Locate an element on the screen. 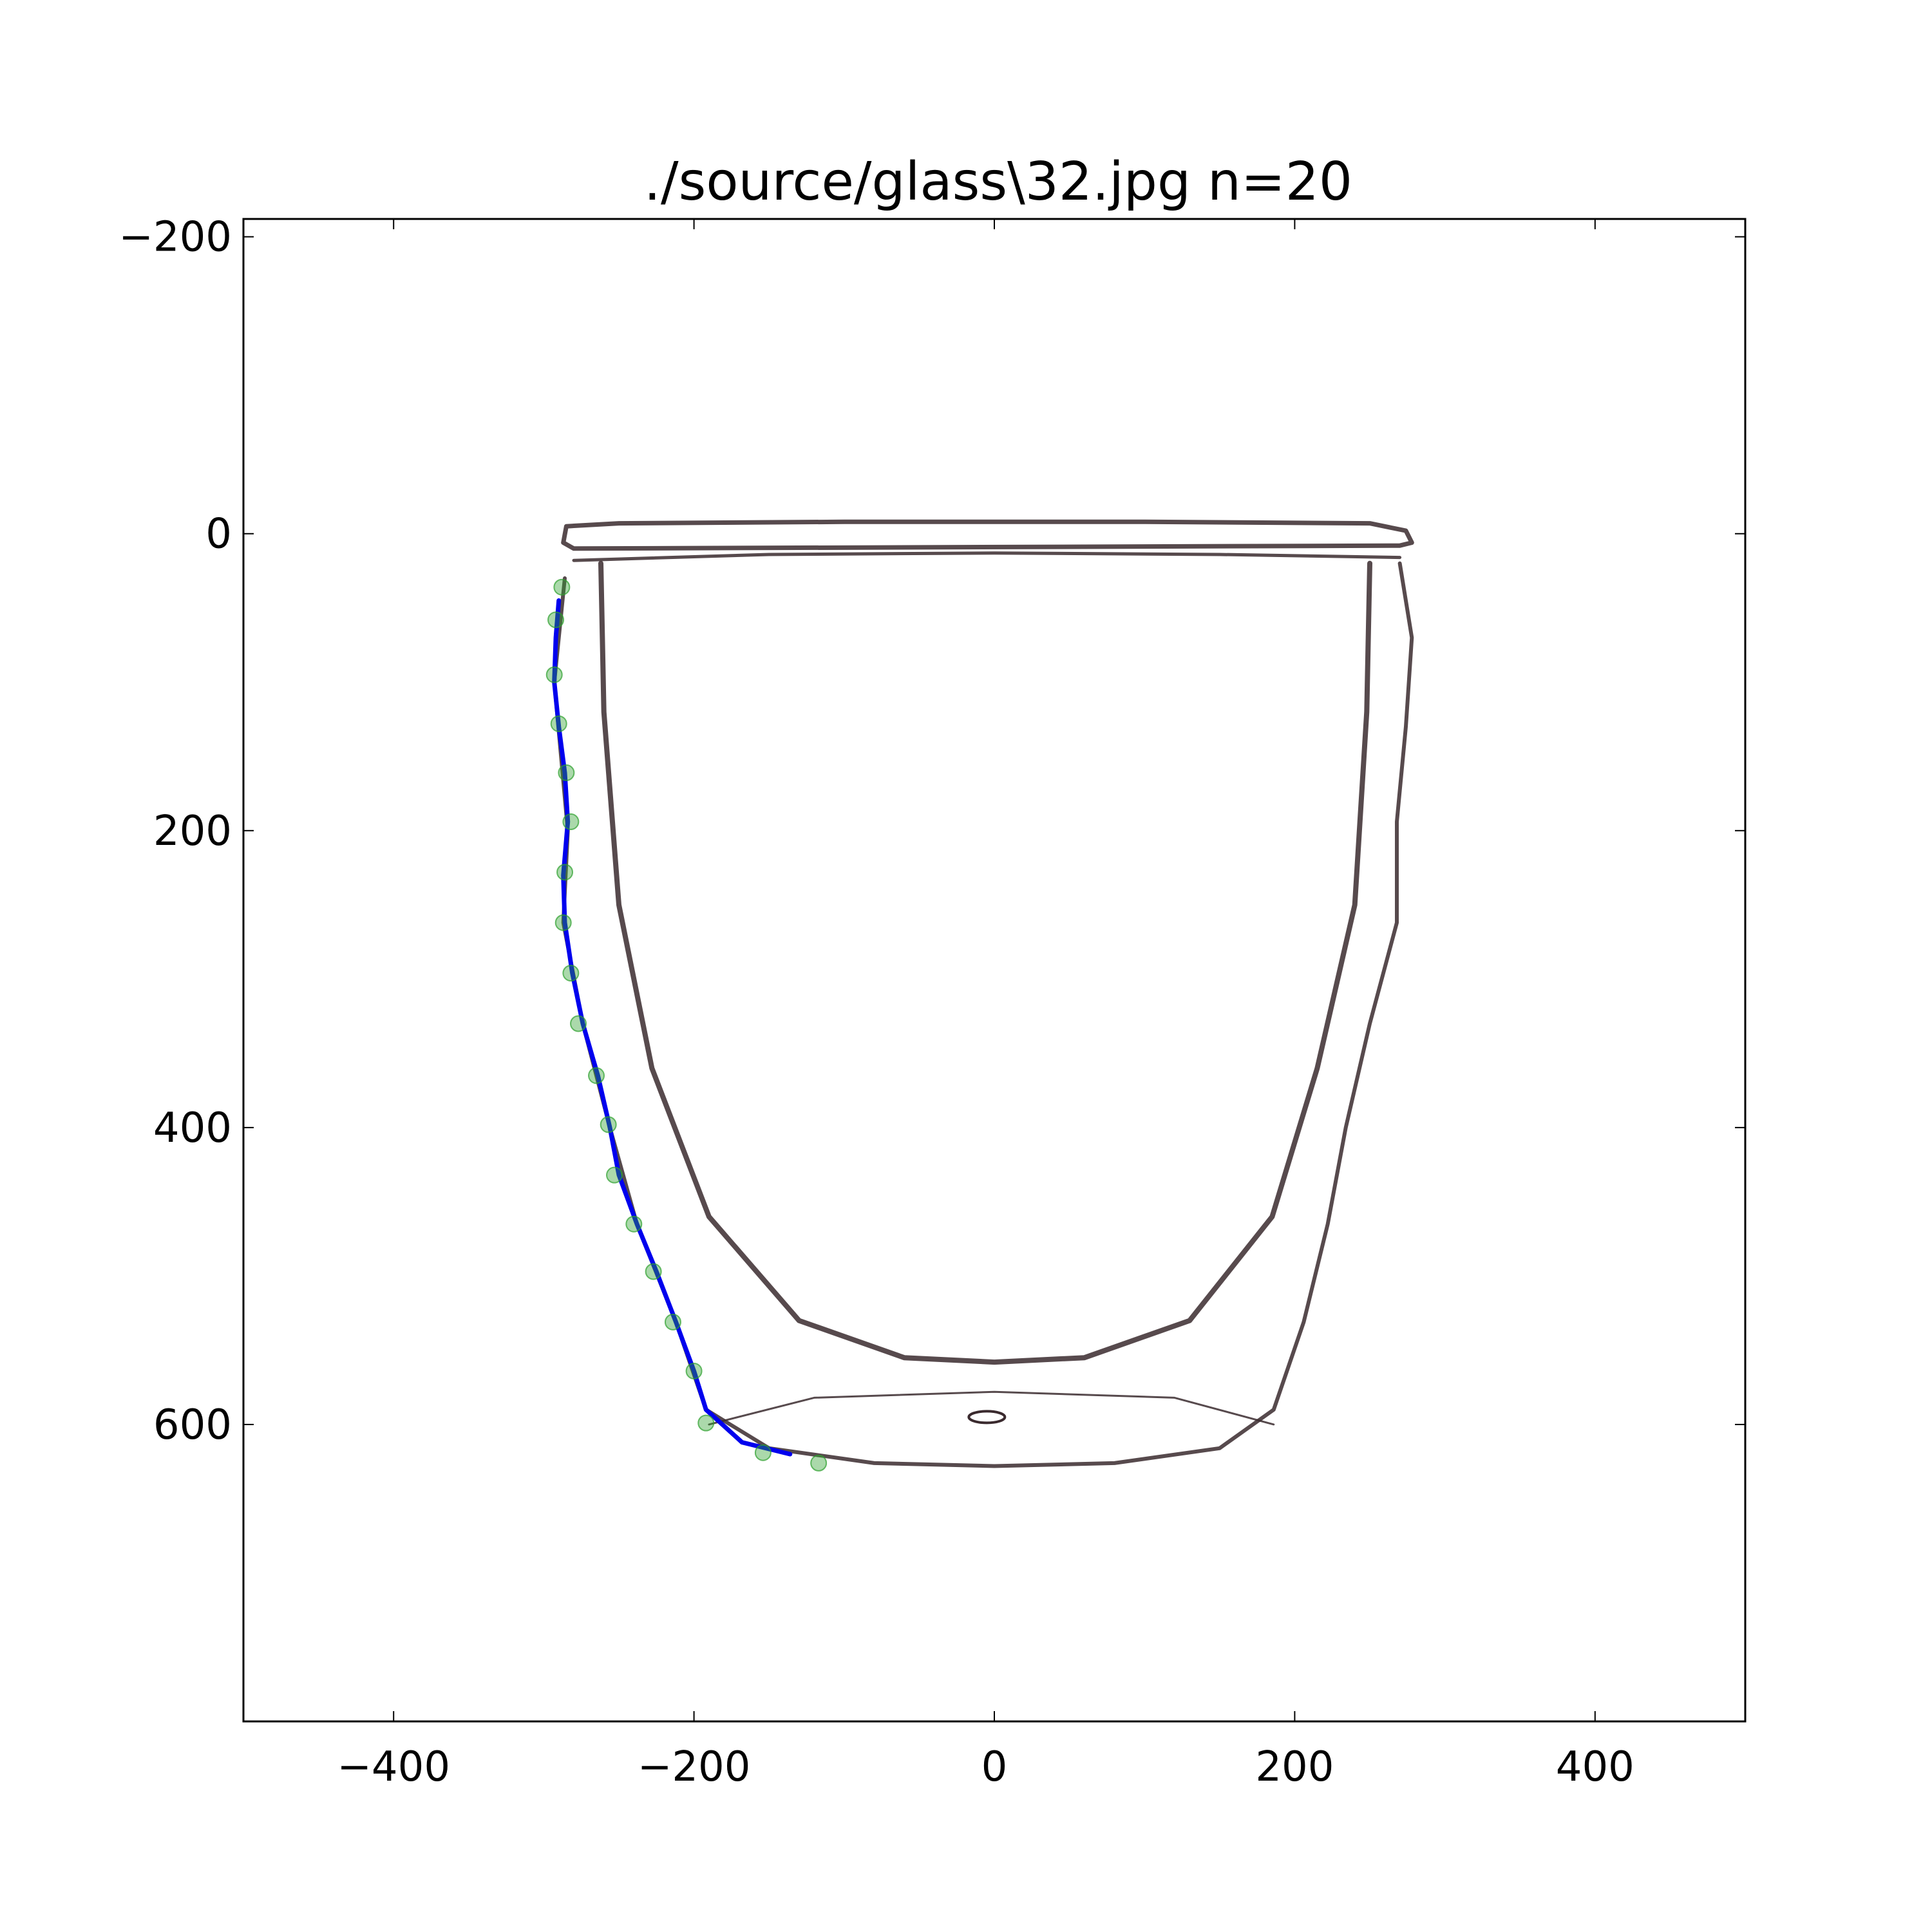  glass-rim-inner is located at coordinates (987, 556).